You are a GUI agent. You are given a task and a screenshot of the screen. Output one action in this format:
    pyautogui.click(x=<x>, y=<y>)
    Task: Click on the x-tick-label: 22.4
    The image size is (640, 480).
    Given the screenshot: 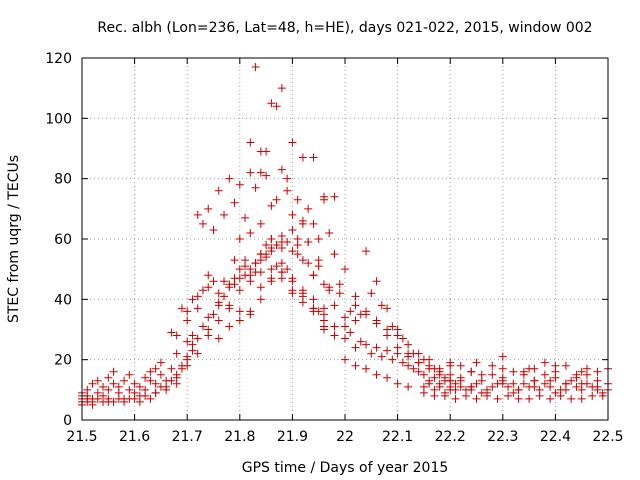 What is the action you would take?
    pyautogui.click(x=555, y=437)
    